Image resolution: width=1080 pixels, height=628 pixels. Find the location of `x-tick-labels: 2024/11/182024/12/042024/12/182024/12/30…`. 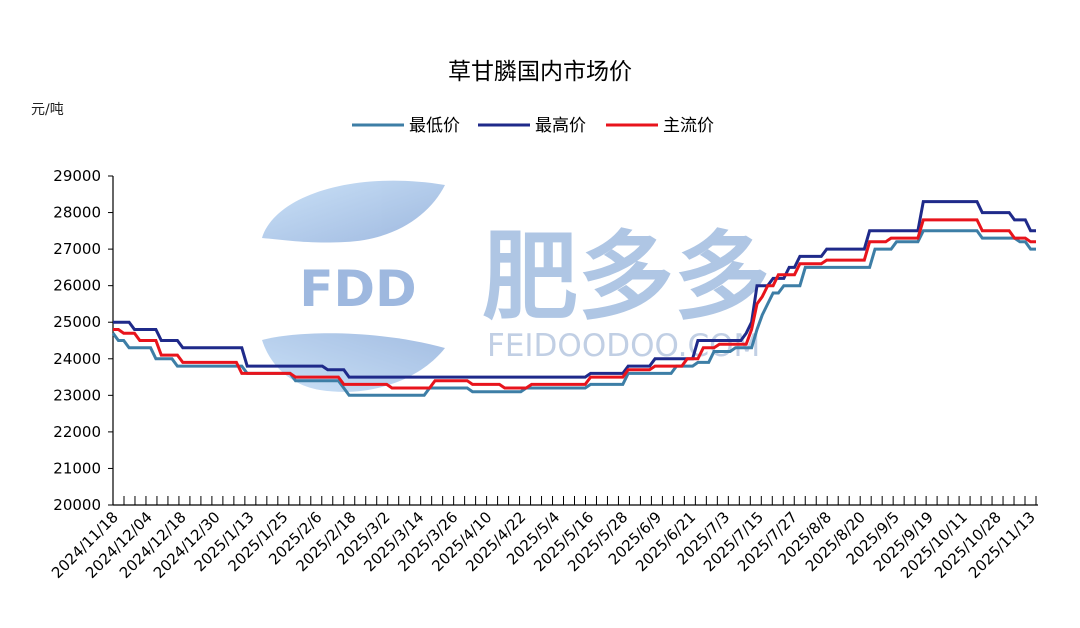

x-tick-labels: 2024/11/182024/12/042024/12/182024/12/30… is located at coordinates (543, 545).